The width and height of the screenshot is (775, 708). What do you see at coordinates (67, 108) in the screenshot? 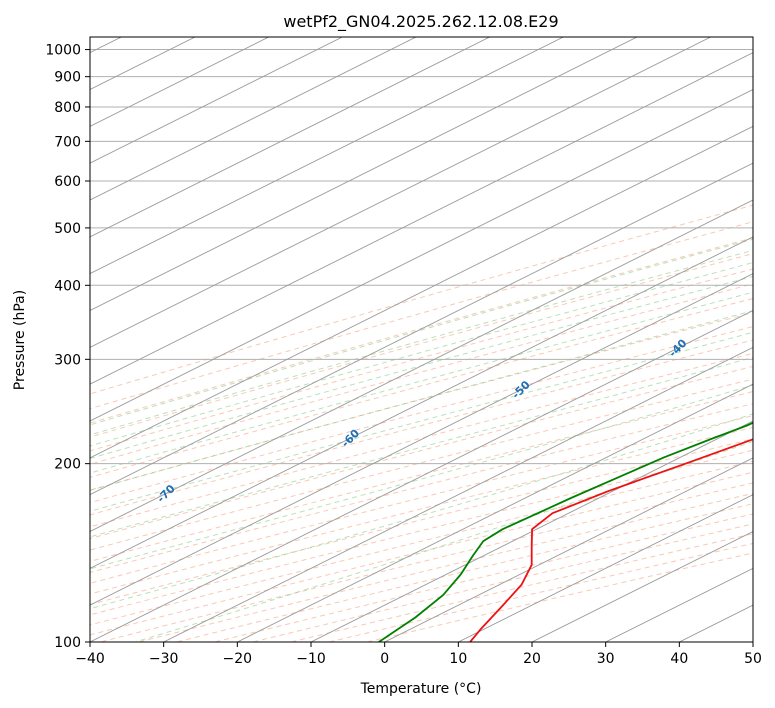
I see `y-tick-label: 800` at bounding box center [67, 108].